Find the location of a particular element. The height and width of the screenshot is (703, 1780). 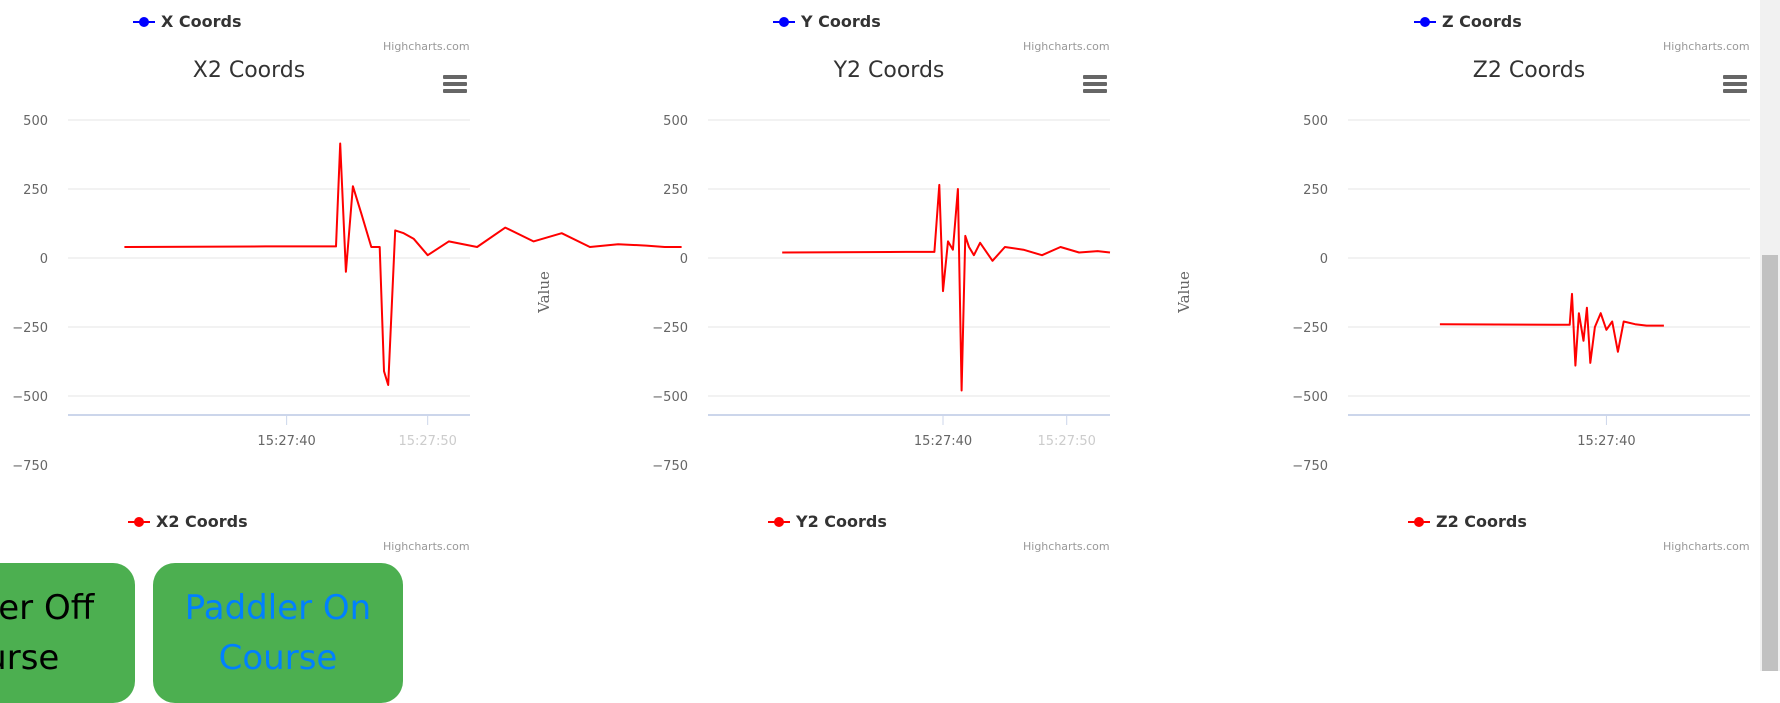

button-label: Paddler On Course is located at coordinates (278, 633).